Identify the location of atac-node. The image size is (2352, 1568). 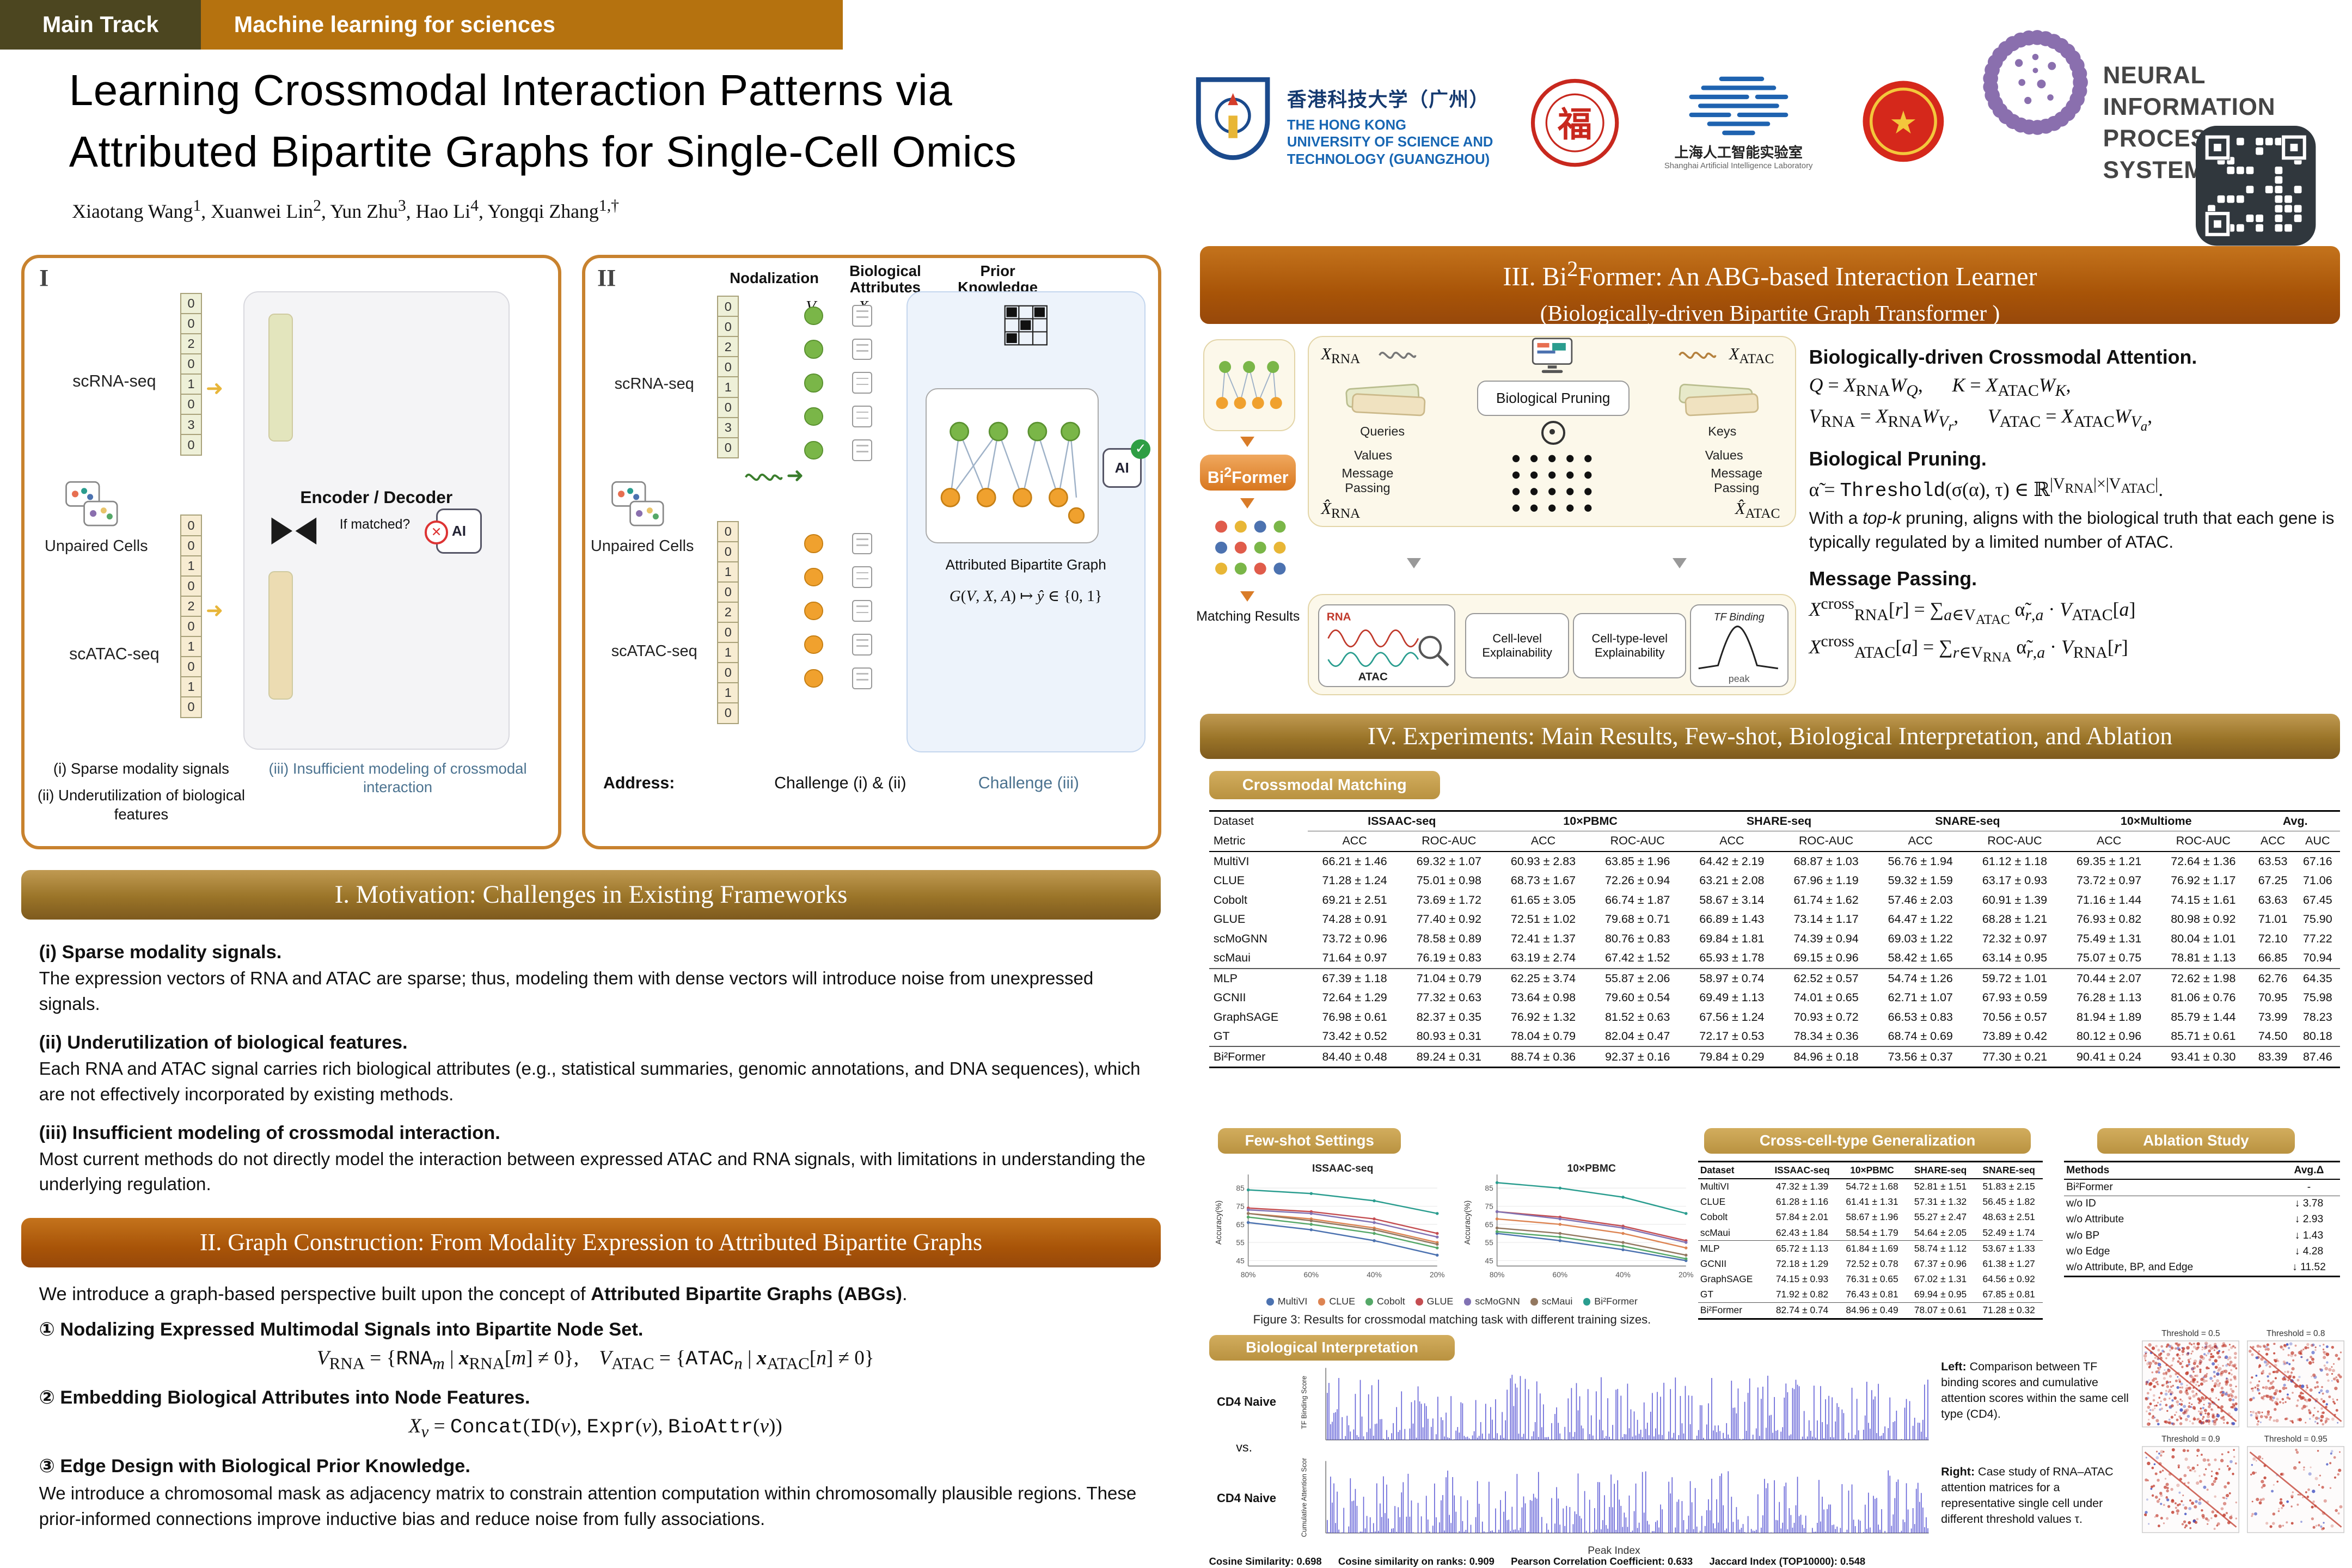
(813, 611).